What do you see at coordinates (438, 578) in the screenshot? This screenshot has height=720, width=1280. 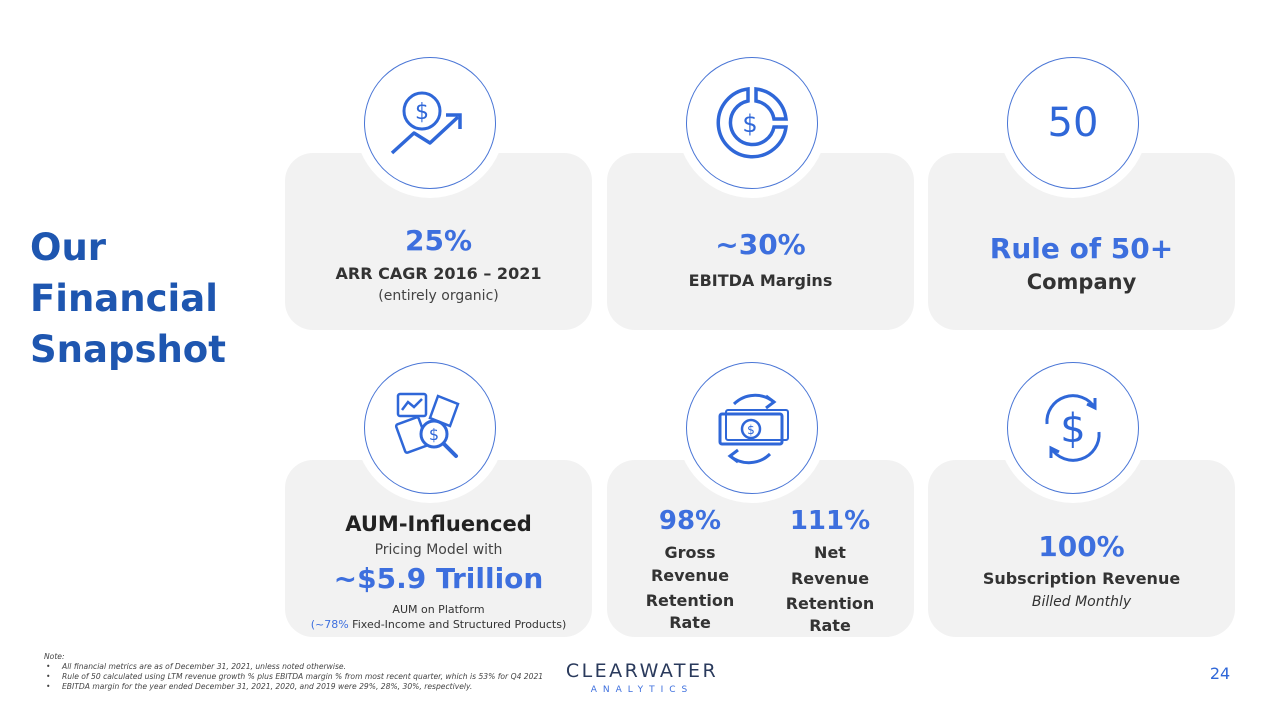 I see `aum-stat: ~$5.9 Trillion` at bounding box center [438, 578].